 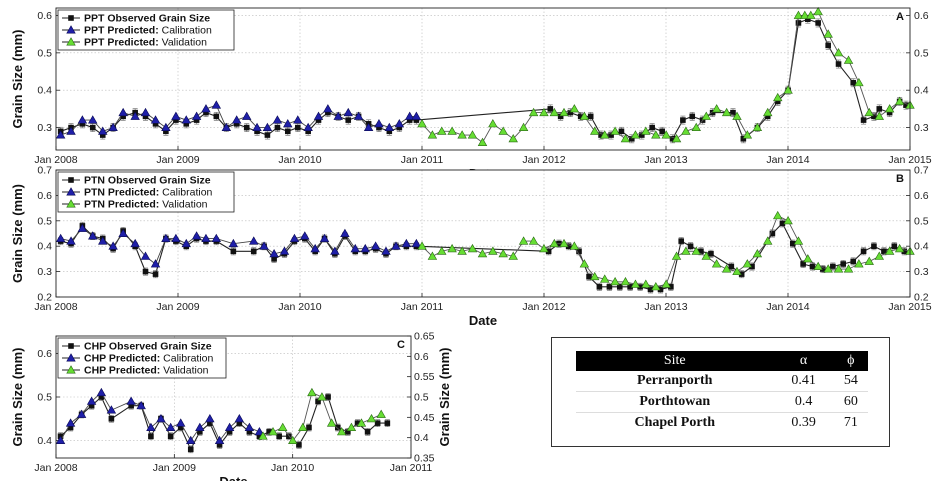 What do you see at coordinates (900, 17) in the screenshot?
I see `panel-letter: A` at bounding box center [900, 17].